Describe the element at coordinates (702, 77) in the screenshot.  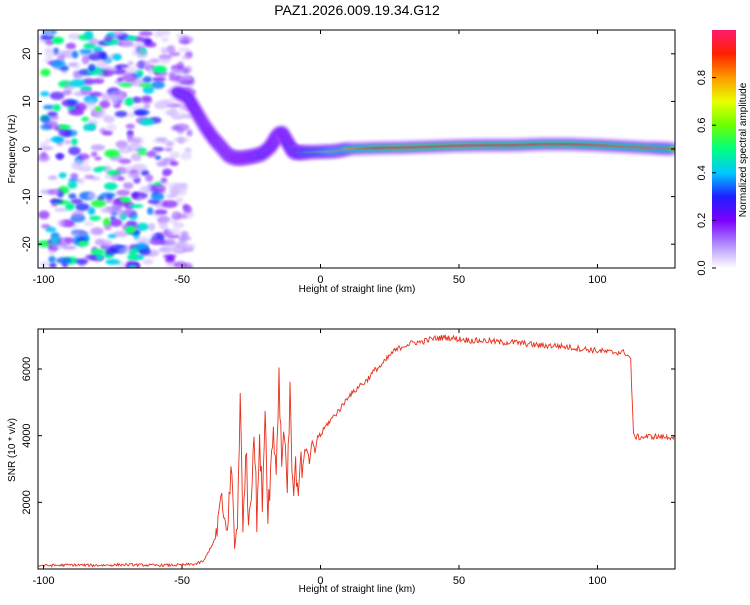
I see `colorbar-tick-label: 0.8` at that location.